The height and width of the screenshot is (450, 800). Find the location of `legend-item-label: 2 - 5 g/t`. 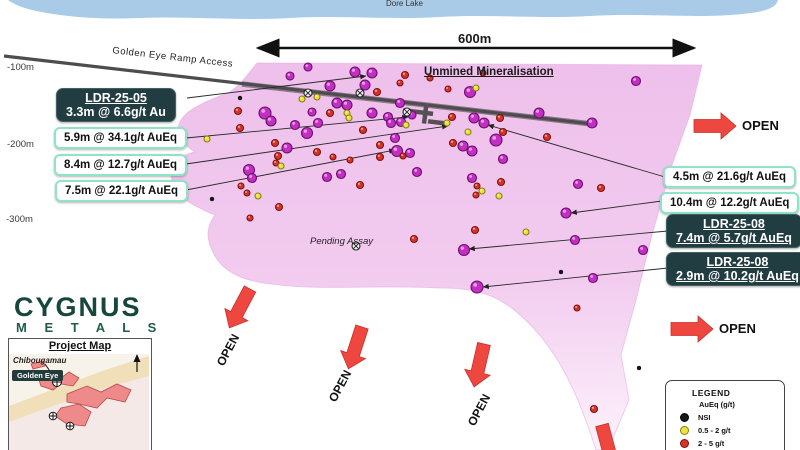

legend-item-label: 2 - 5 g/t is located at coordinates (711, 443).